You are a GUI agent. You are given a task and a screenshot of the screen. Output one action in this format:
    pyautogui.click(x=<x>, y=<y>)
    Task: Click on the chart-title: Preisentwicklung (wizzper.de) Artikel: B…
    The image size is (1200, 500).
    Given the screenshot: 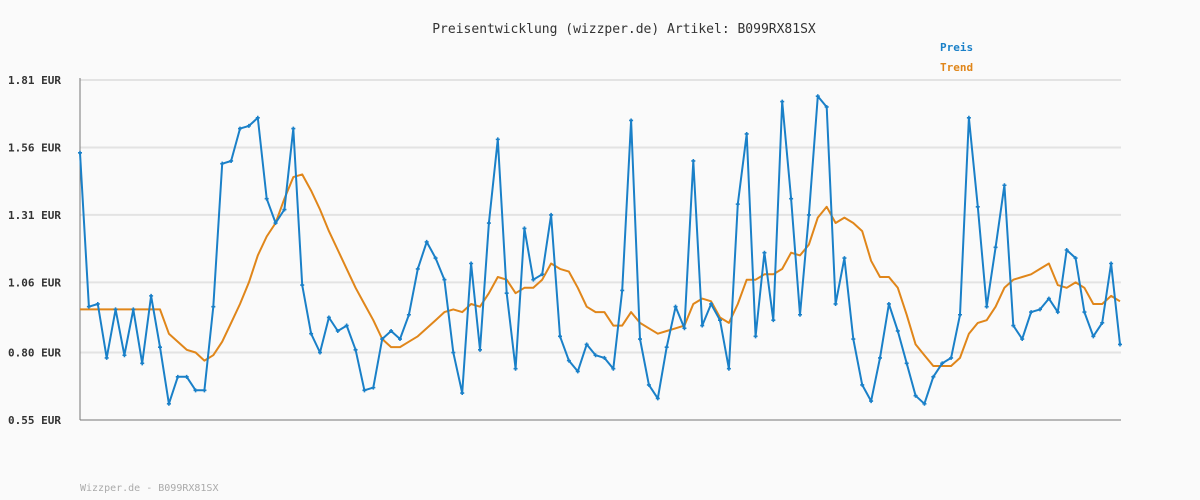 What is the action you would take?
    pyautogui.click(x=624, y=29)
    